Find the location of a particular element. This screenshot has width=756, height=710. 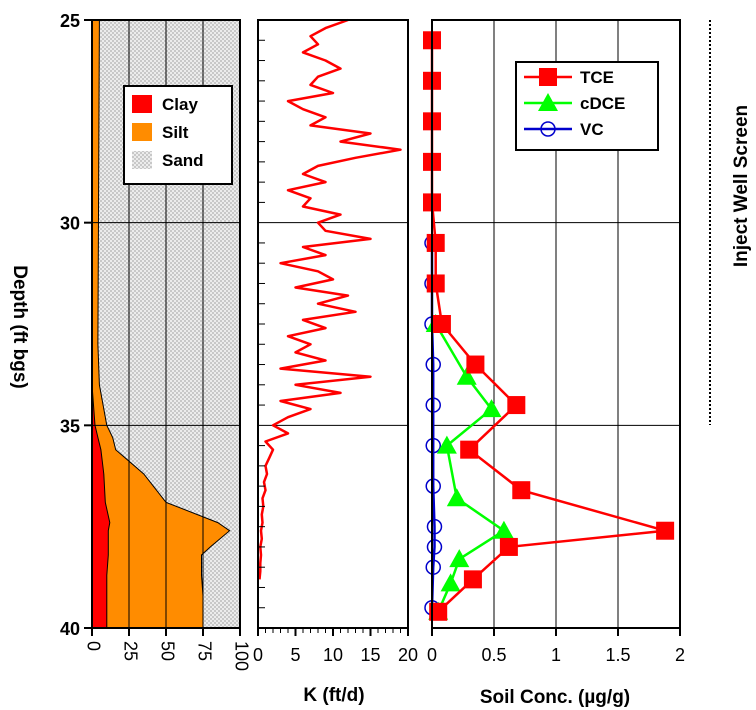

soil-legend: Clay Silt Sand is located at coordinates (178, 135).